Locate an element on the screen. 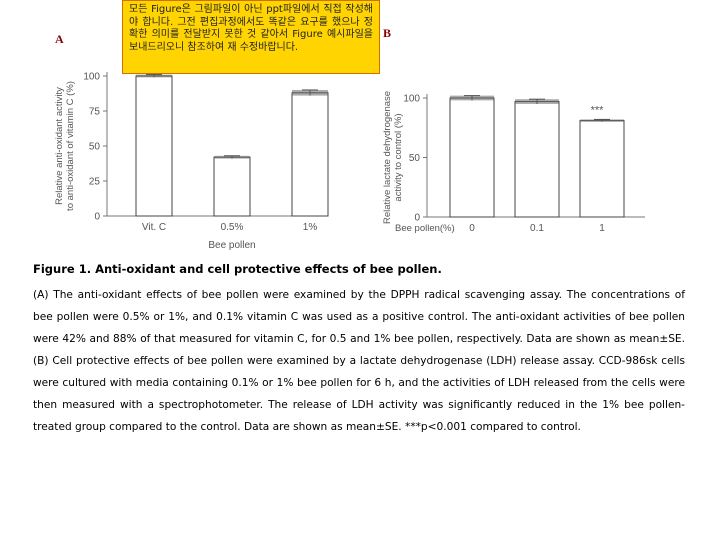 This screenshot has width=720, height=540. b-y-axis-title-line2: activity to control (%) is located at coordinates (398, 157).